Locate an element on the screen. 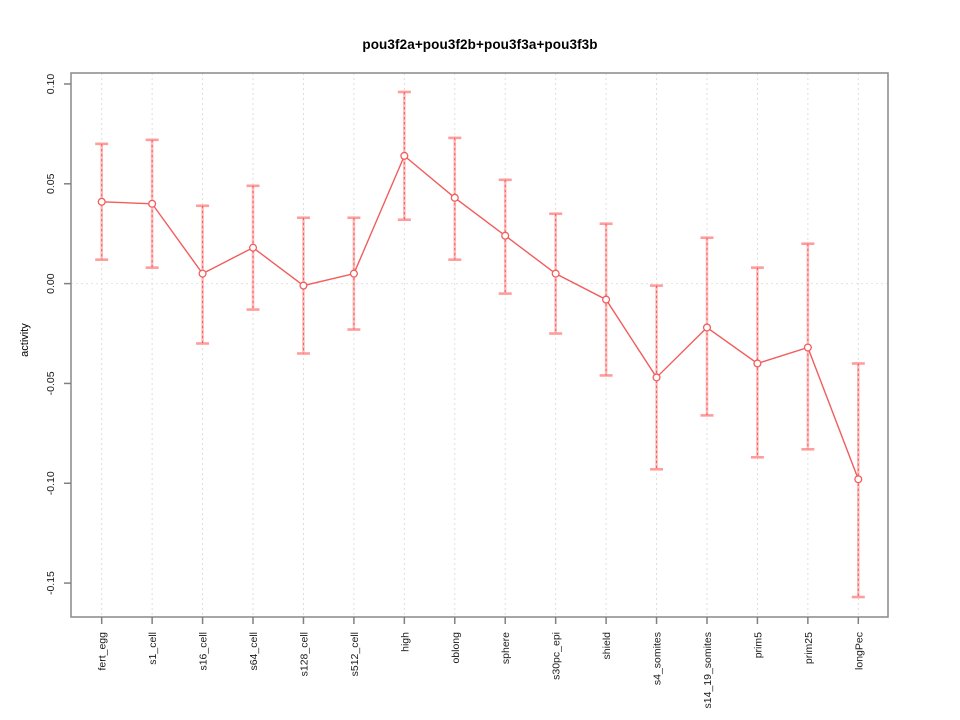 The image size is (960, 720). chart-title: pou3f2a+pou3f2b+pou3f3a+pou3f3b is located at coordinates (480, 44).